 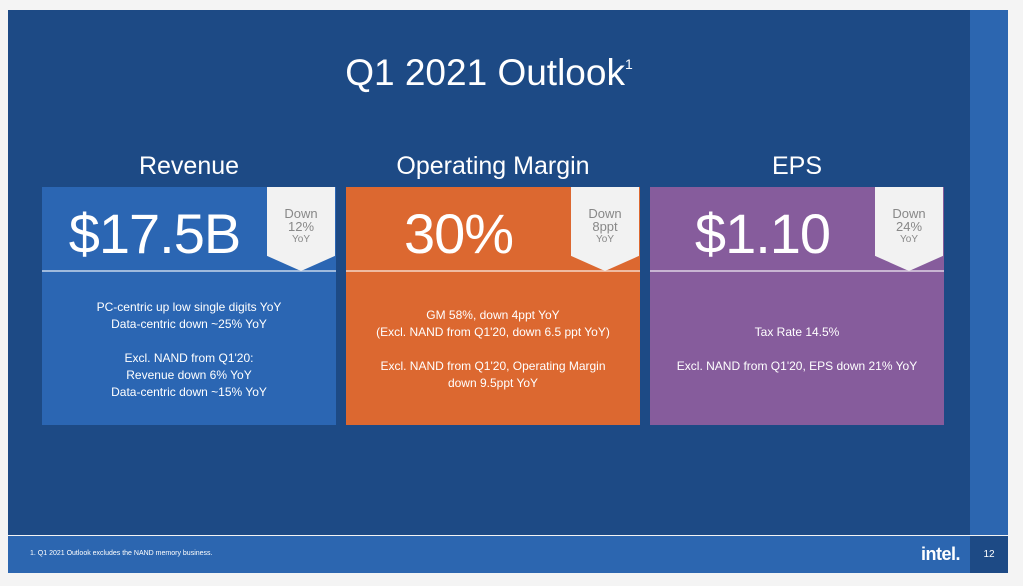 What do you see at coordinates (909, 229) in the screenshot?
I see `yoy-badge: Down 24% YoY` at bounding box center [909, 229].